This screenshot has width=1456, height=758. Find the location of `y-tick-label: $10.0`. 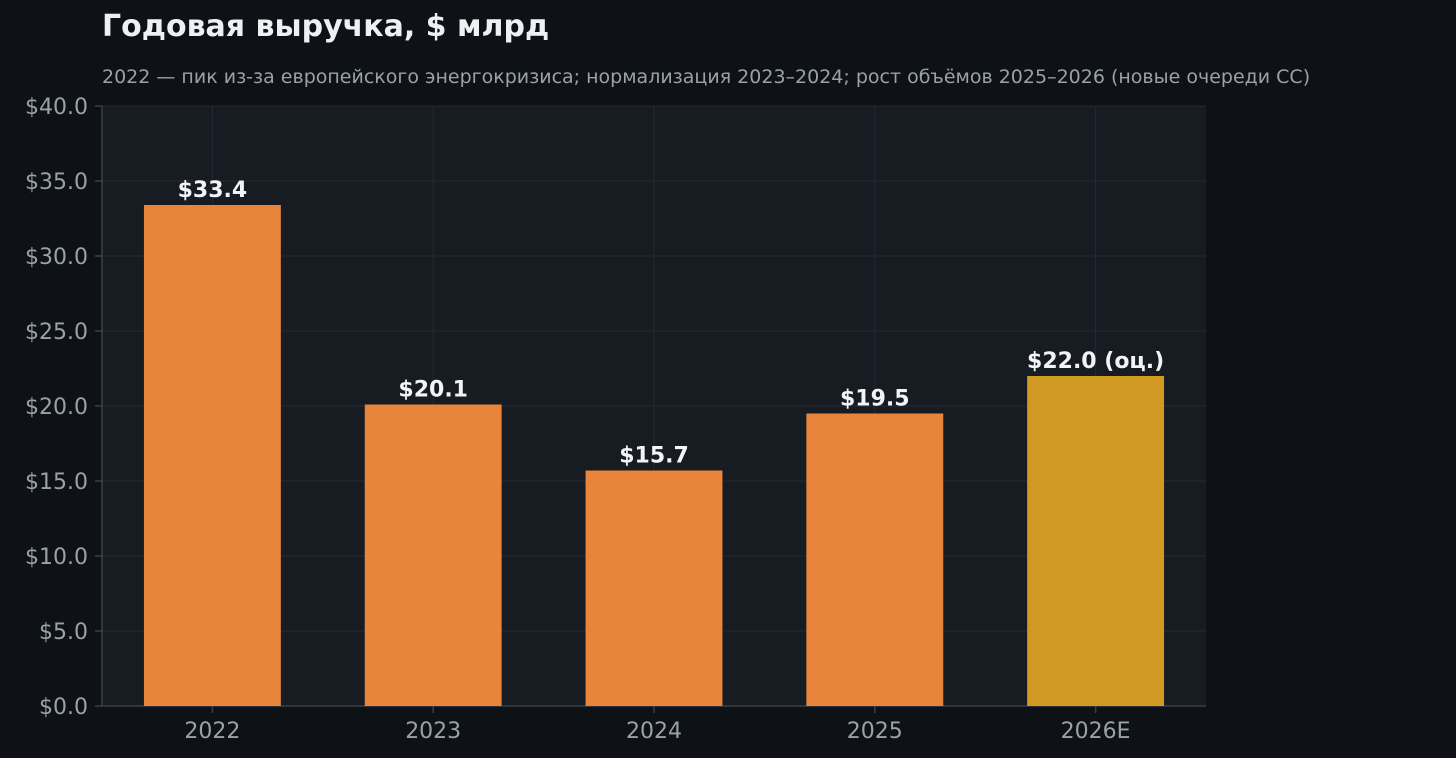

y-tick-label: $10.0 is located at coordinates (56, 557).